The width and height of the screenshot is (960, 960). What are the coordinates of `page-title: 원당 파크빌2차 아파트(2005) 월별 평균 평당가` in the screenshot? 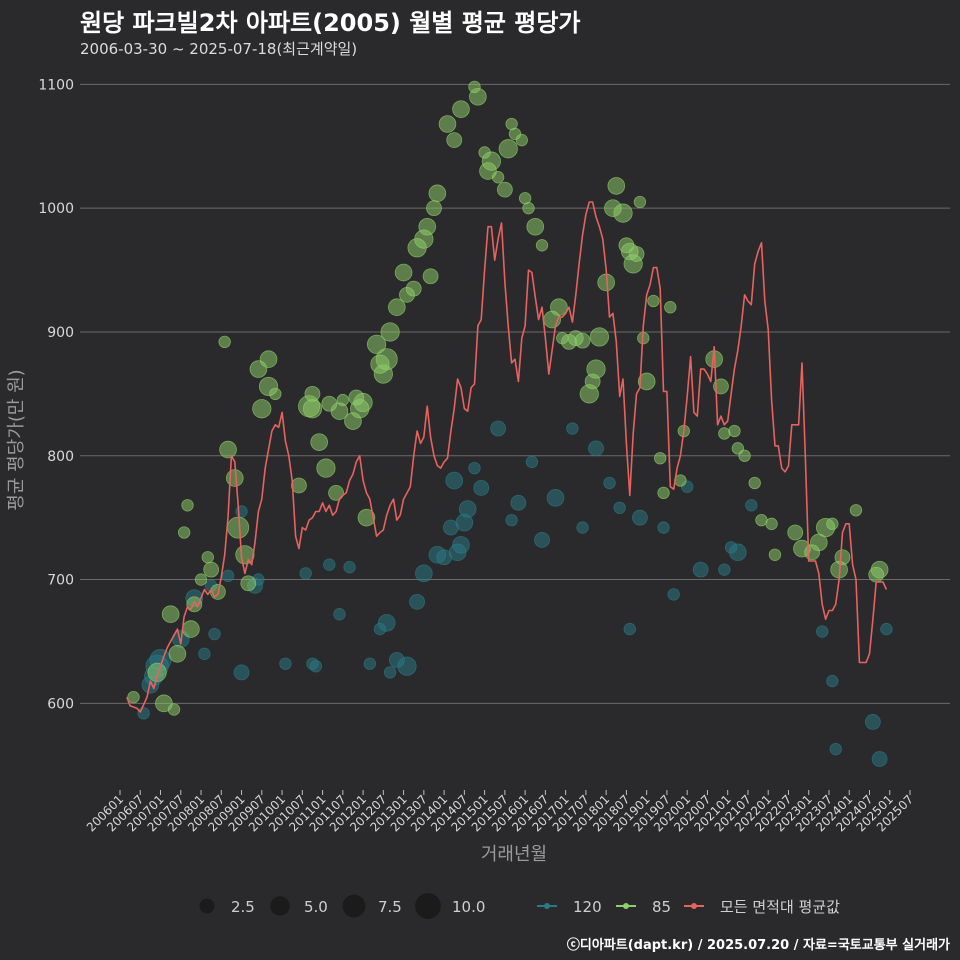 It's located at (330, 23).